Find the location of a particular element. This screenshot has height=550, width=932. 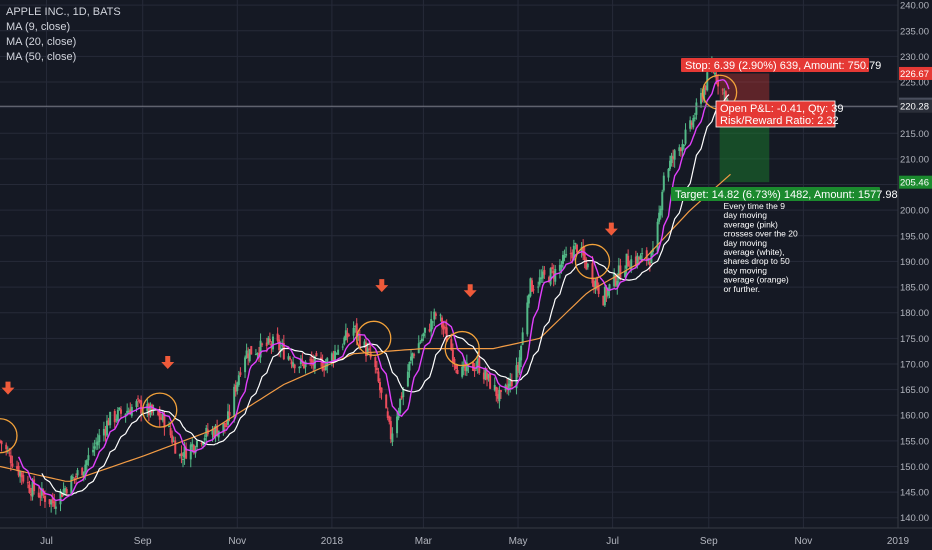

ma50-legend-label: MA (50, close) is located at coordinates (41, 57).